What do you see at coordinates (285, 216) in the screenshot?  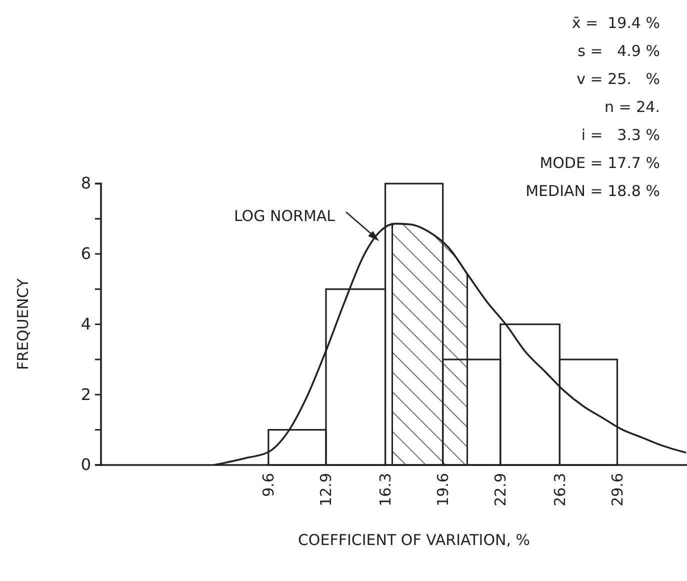 I see `legend-label: LOG NORMAL` at bounding box center [285, 216].